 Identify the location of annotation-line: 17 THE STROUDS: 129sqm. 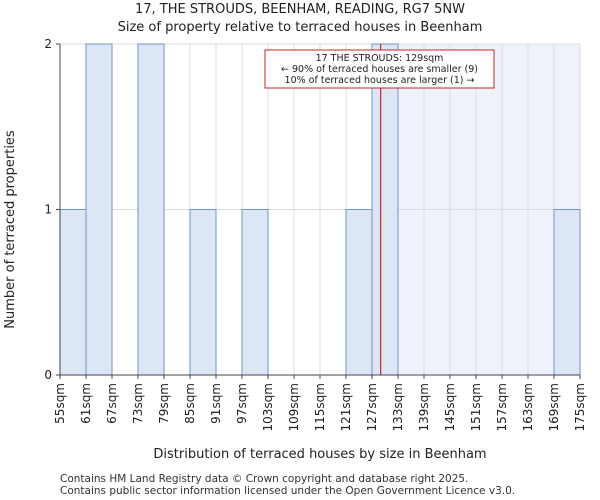
(380, 58).